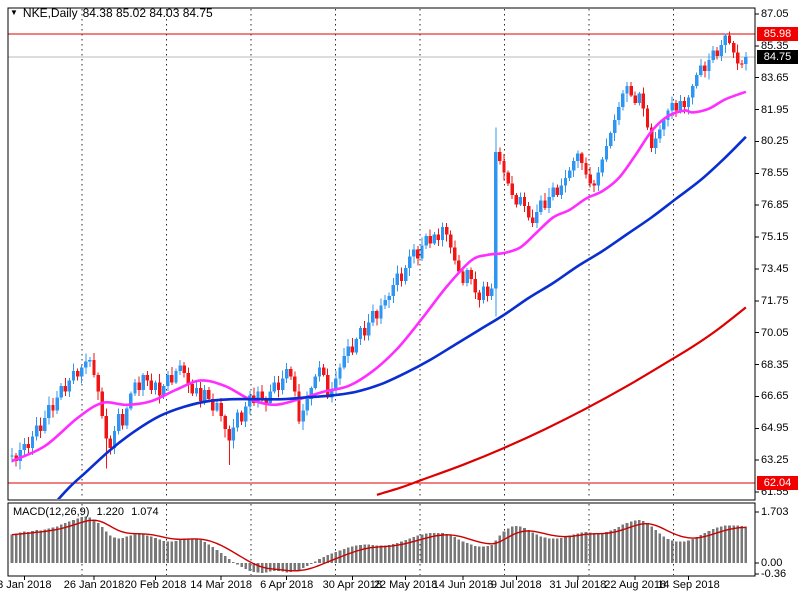  Describe the element at coordinates (775, 396) in the screenshot. I see `price-axis-label: 66.65` at that location.